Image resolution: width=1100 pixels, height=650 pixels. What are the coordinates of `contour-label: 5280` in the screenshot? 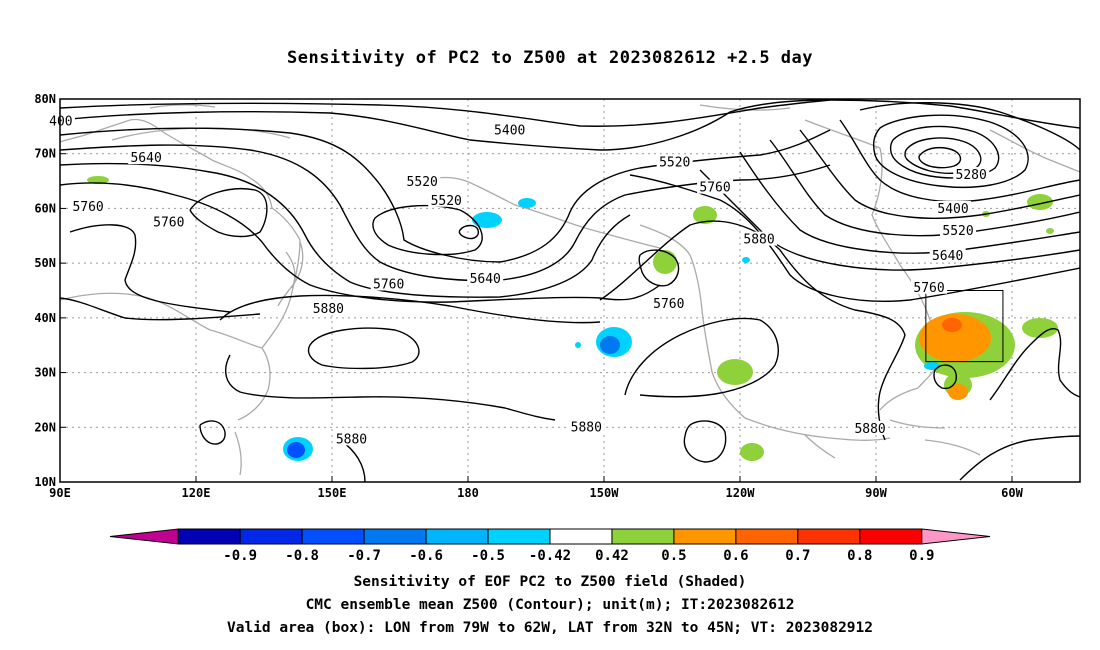 It's located at (971, 175).